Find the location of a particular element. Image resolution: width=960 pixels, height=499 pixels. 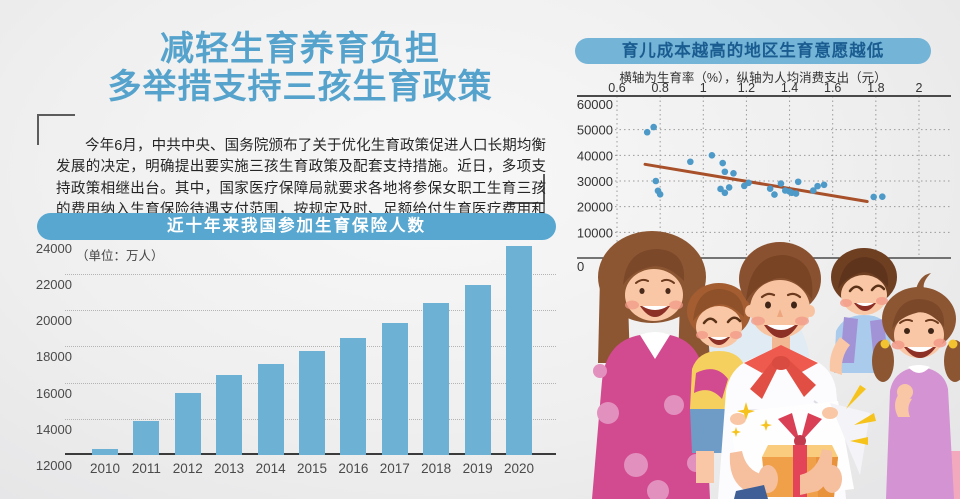

x-tick-label: 1.4 is located at coordinates (789, 88).